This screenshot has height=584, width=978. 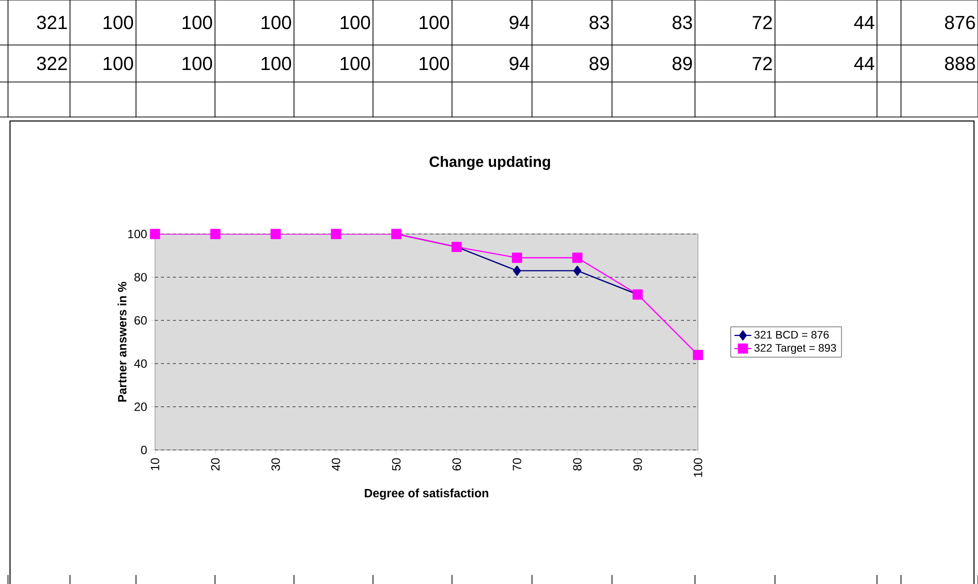 What do you see at coordinates (456, 464) in the screenshot?
I see `x-tick-label: 60` at bounding box center [456, 464].